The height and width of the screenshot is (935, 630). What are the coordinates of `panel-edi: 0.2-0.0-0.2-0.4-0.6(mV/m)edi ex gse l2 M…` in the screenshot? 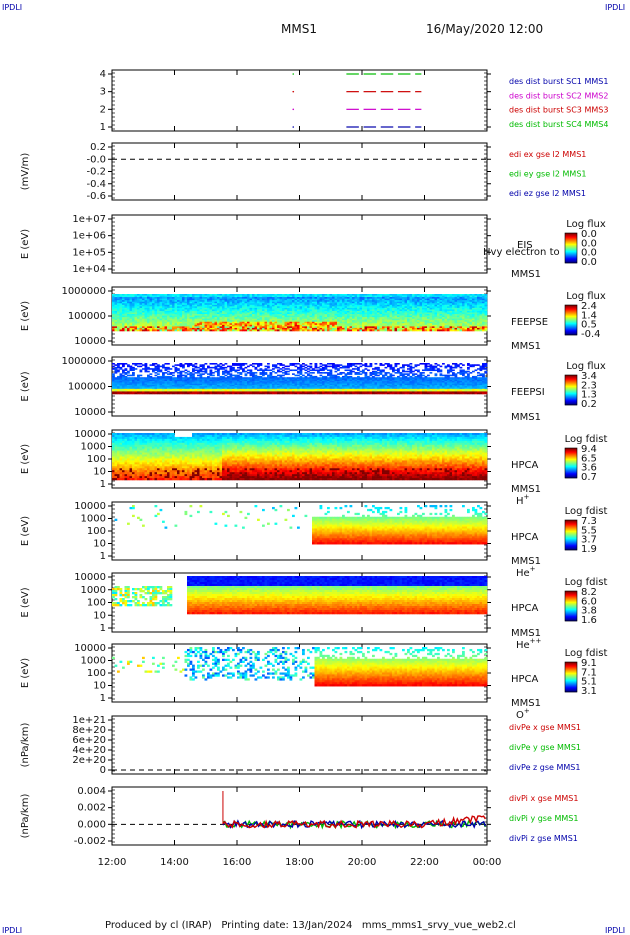 It's located at (303, 172).